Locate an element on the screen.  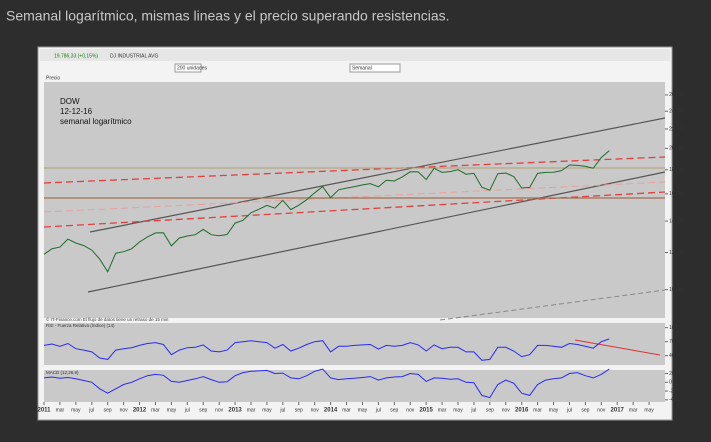
y-tick-label: 12.000 is located at coordinates (677, 253).